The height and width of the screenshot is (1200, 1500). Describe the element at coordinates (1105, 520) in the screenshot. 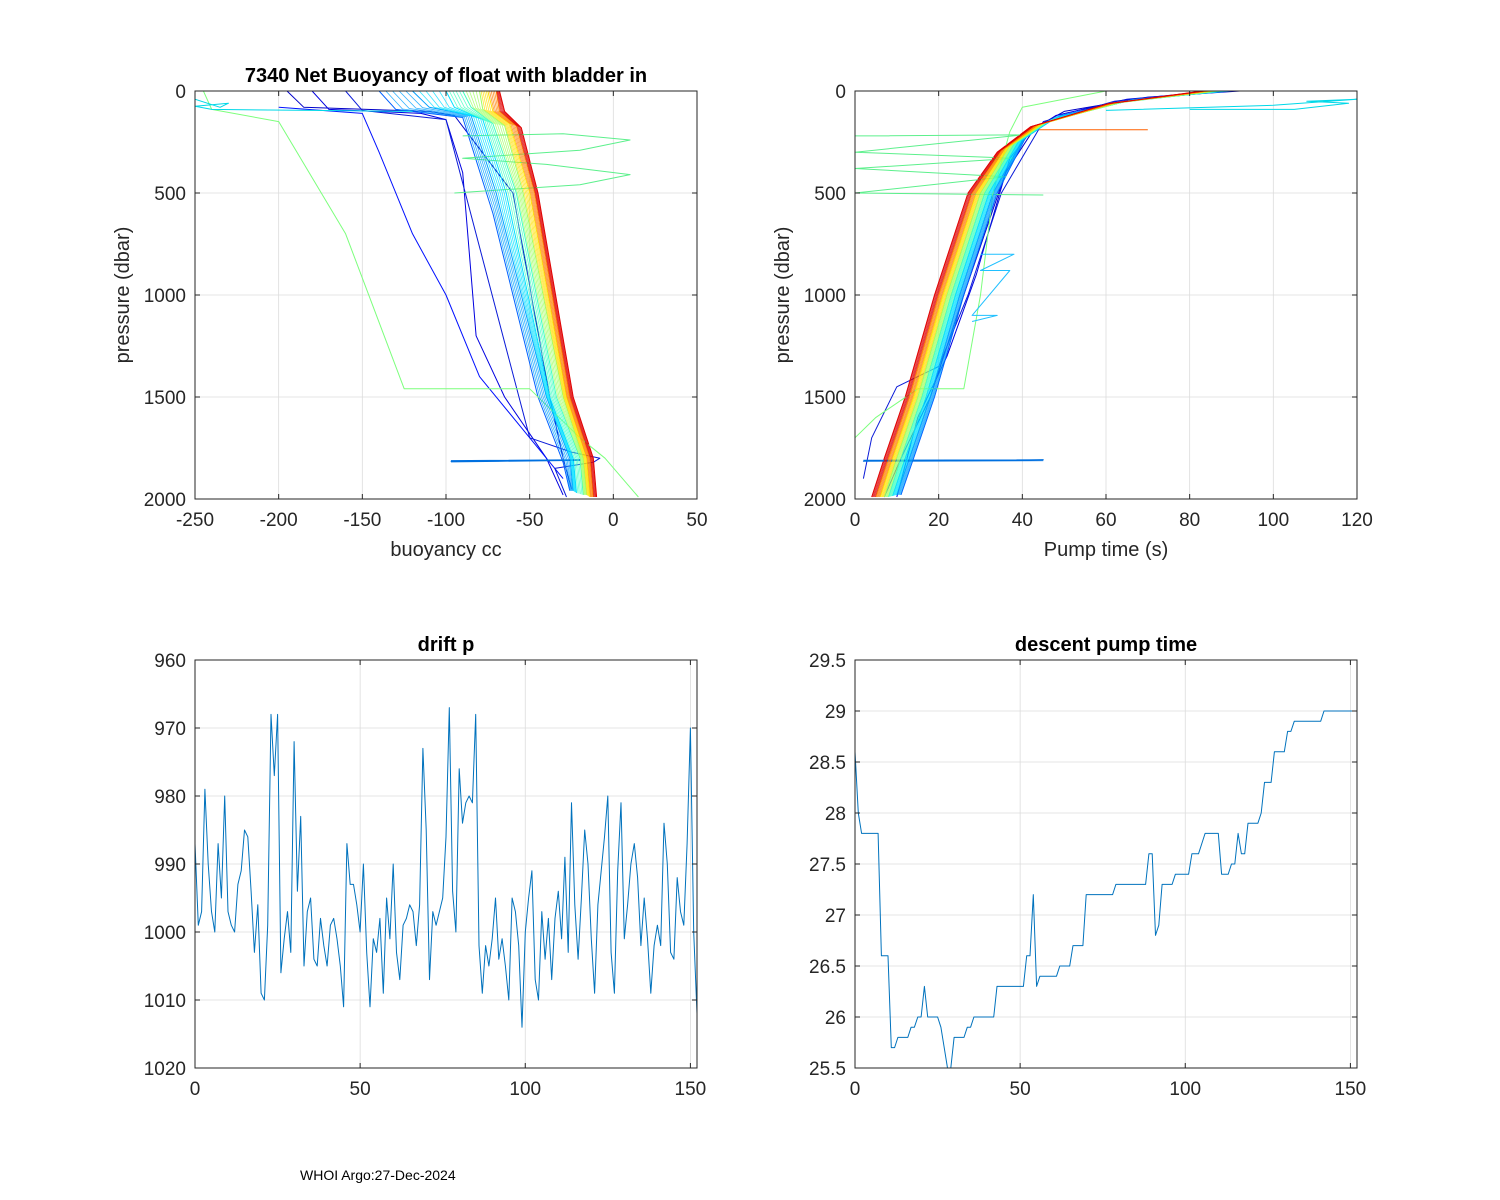

I see `x-tick-label: 60` at that location.